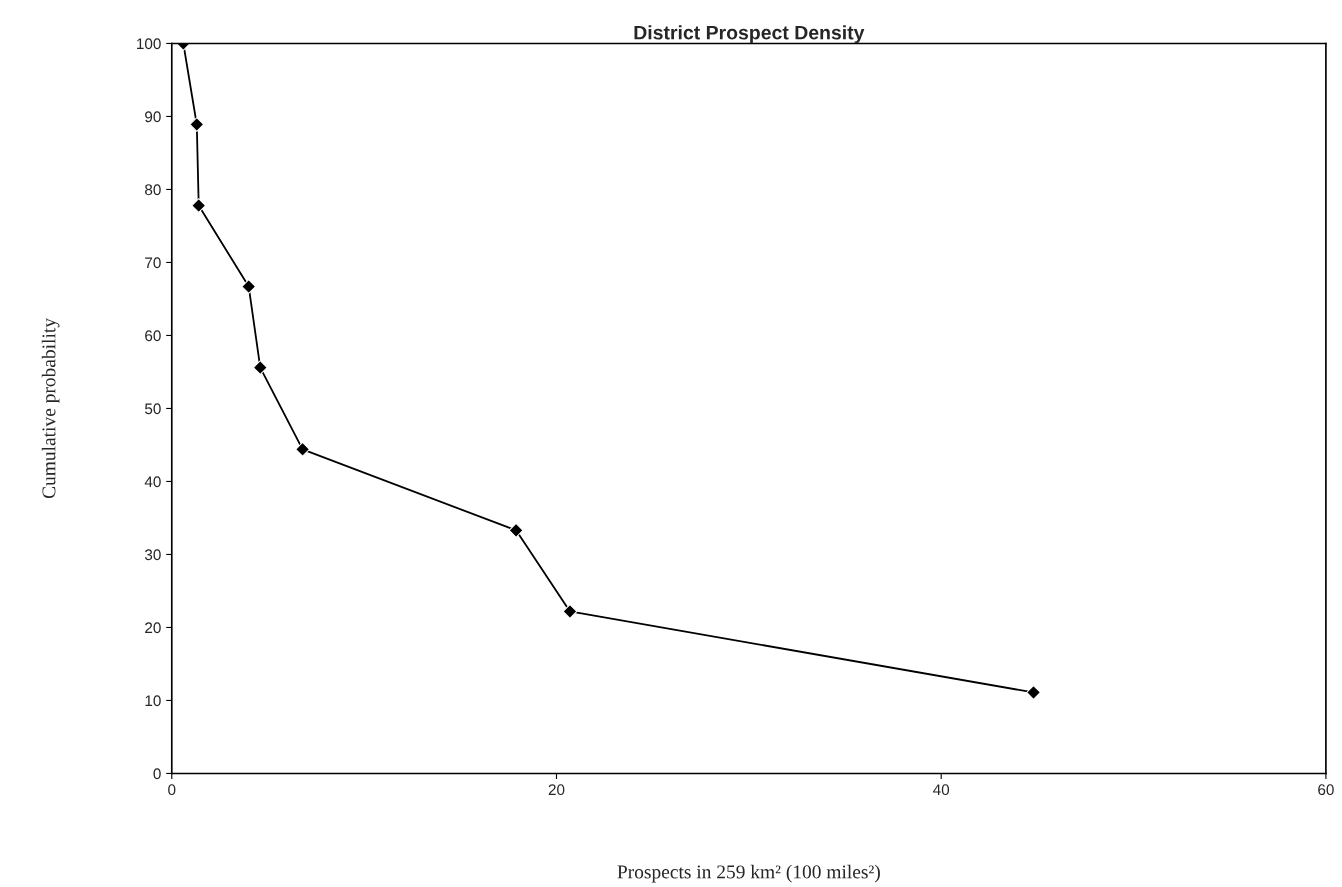  What do you see at coordinates (748, 873) in the screenshot?
I see `x-axis-title: Prospects in 259 km² (100 miles²)` at bounding box center [748, 873].